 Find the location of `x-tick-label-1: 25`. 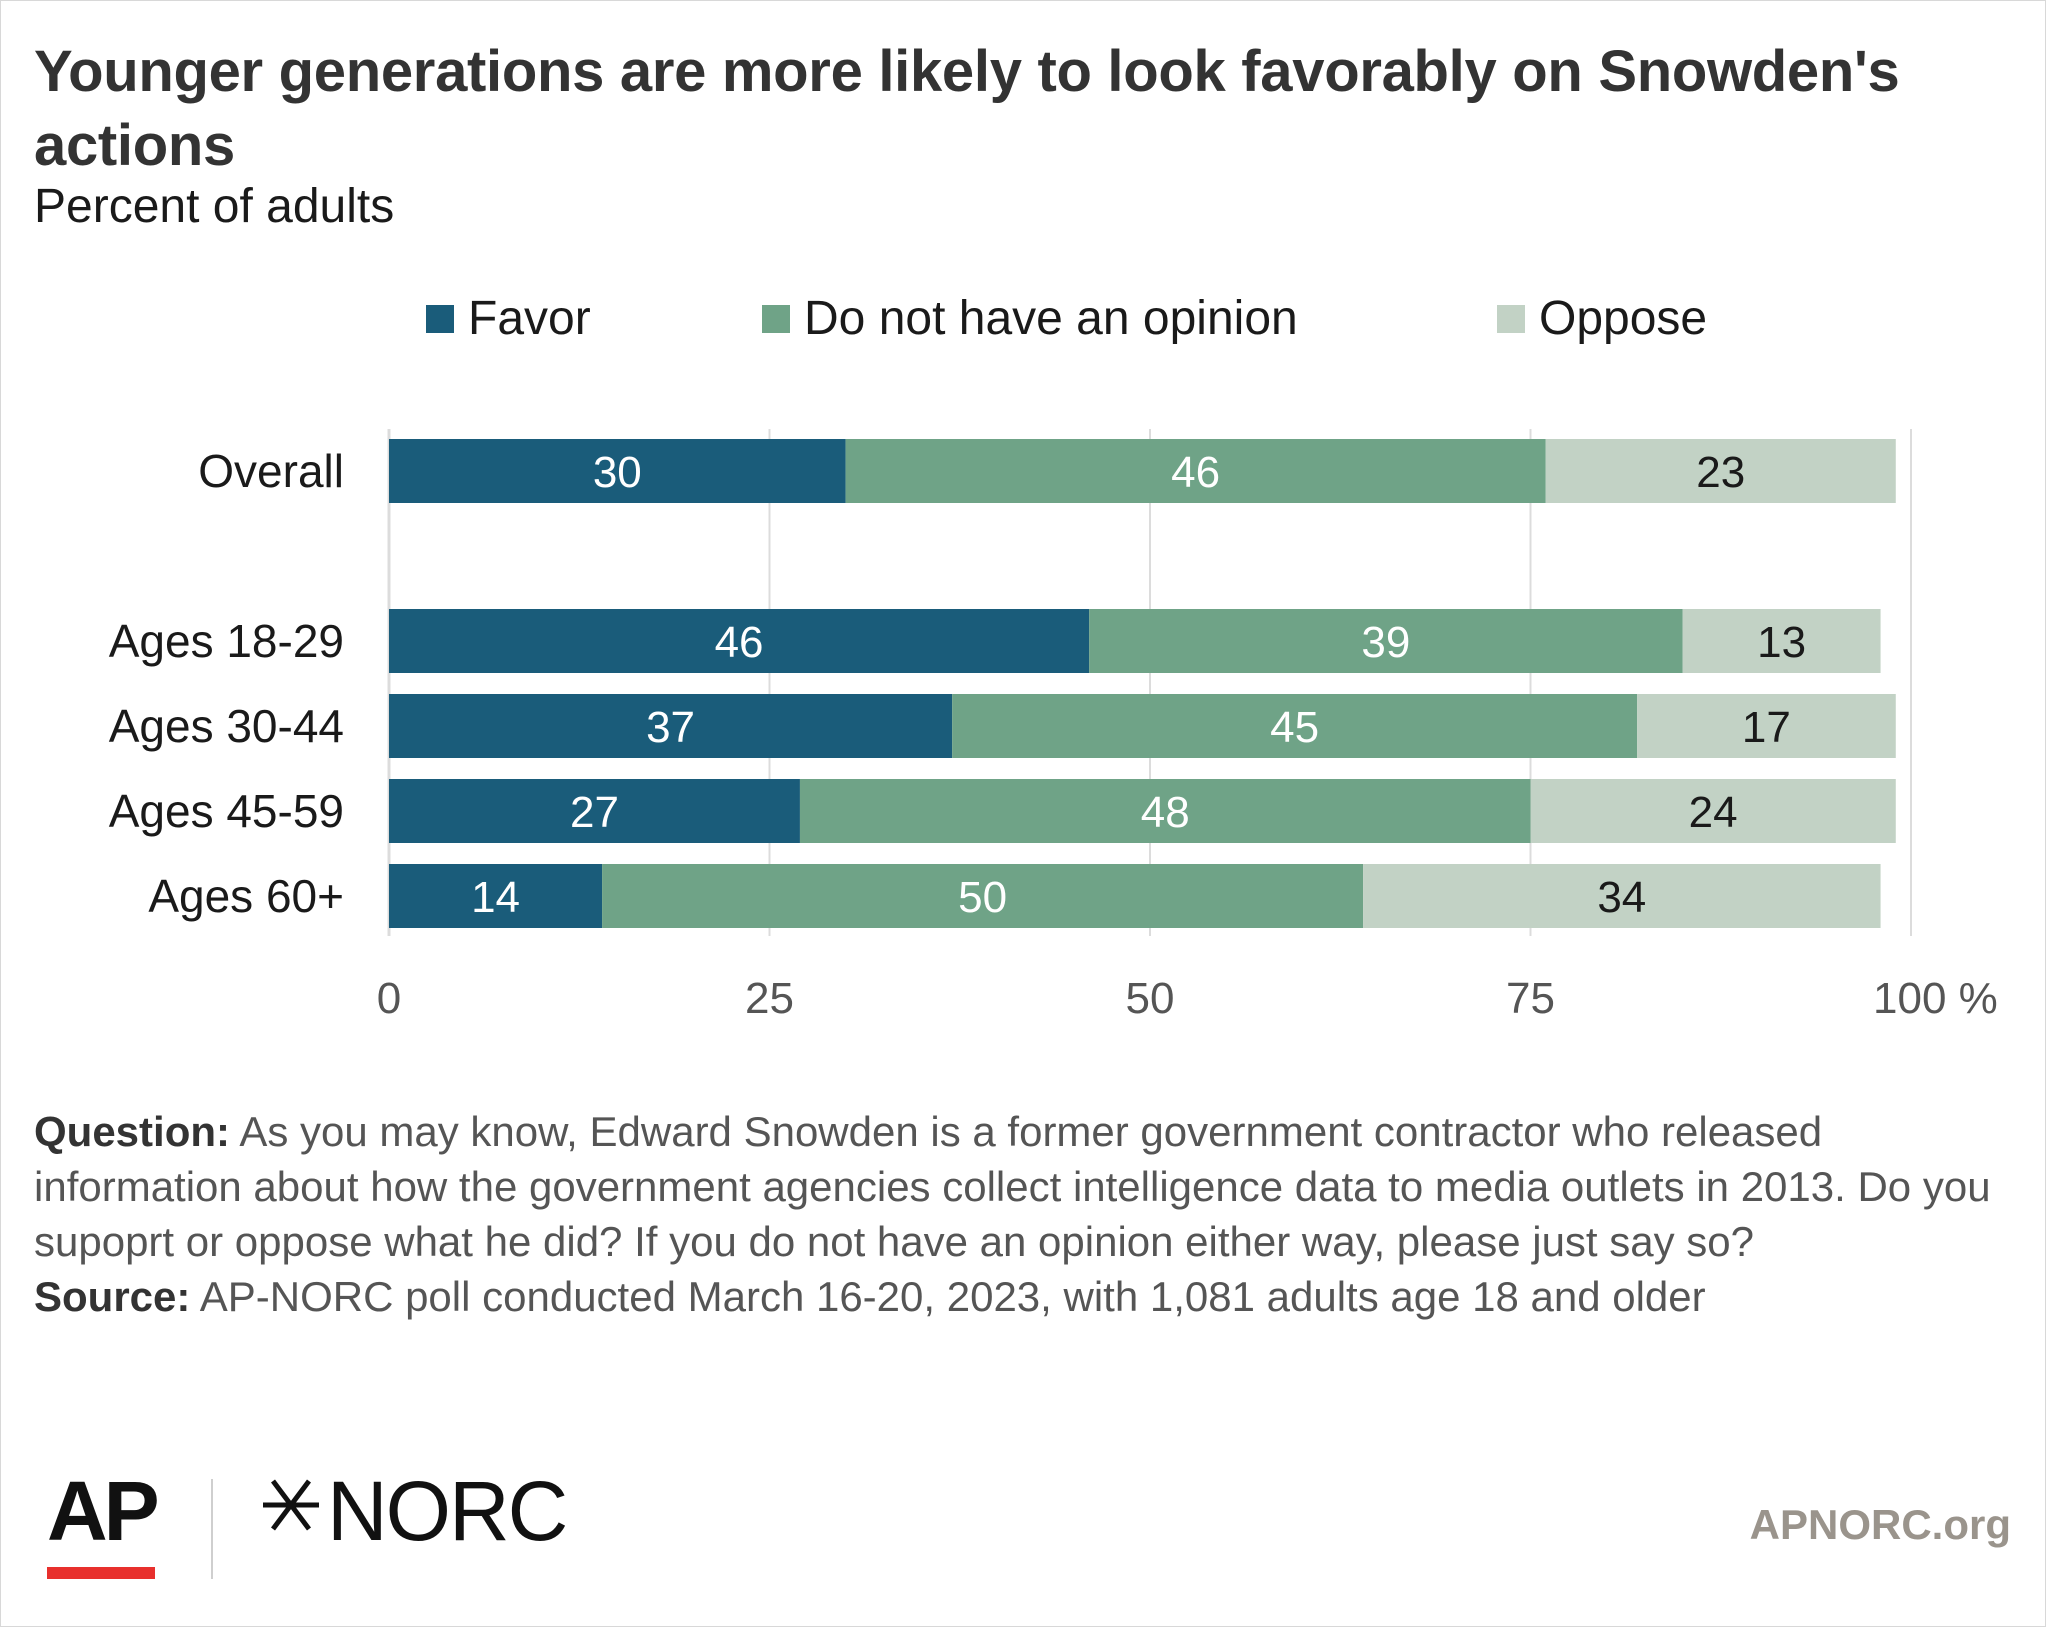

x-tick-label-1: 25 is located at coordinates (769, 998).